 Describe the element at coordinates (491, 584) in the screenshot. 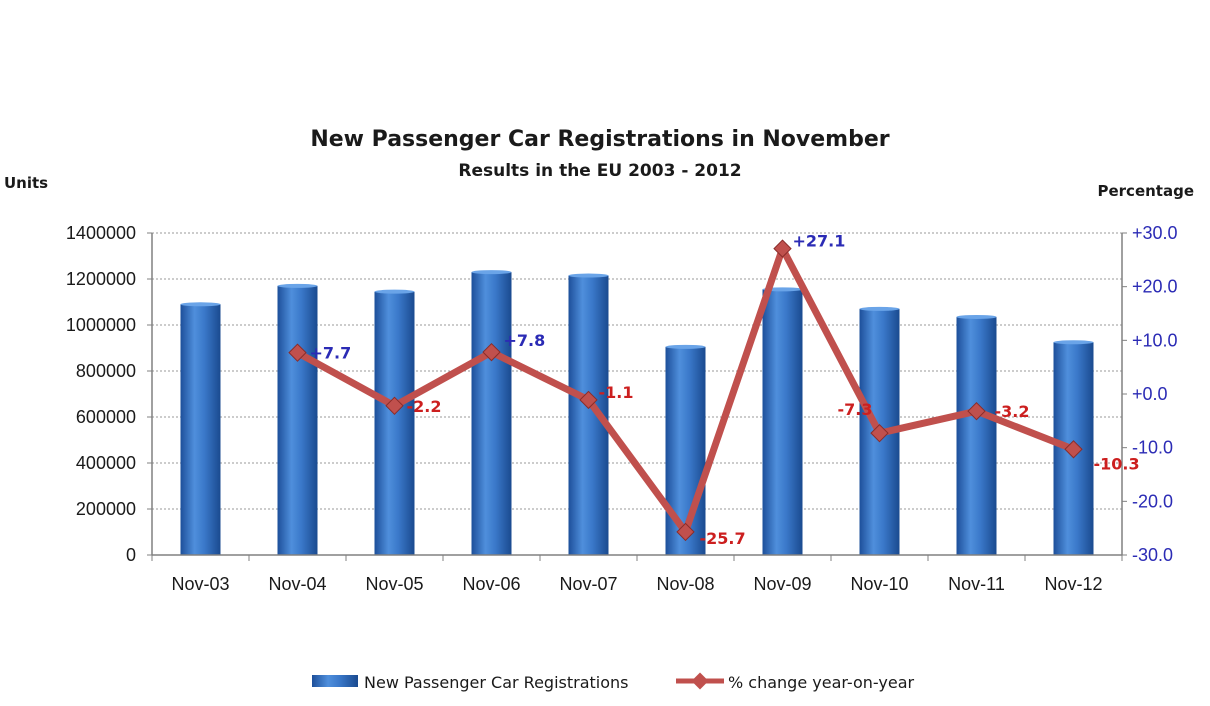

I see `category-label: Nov-06` at that location.